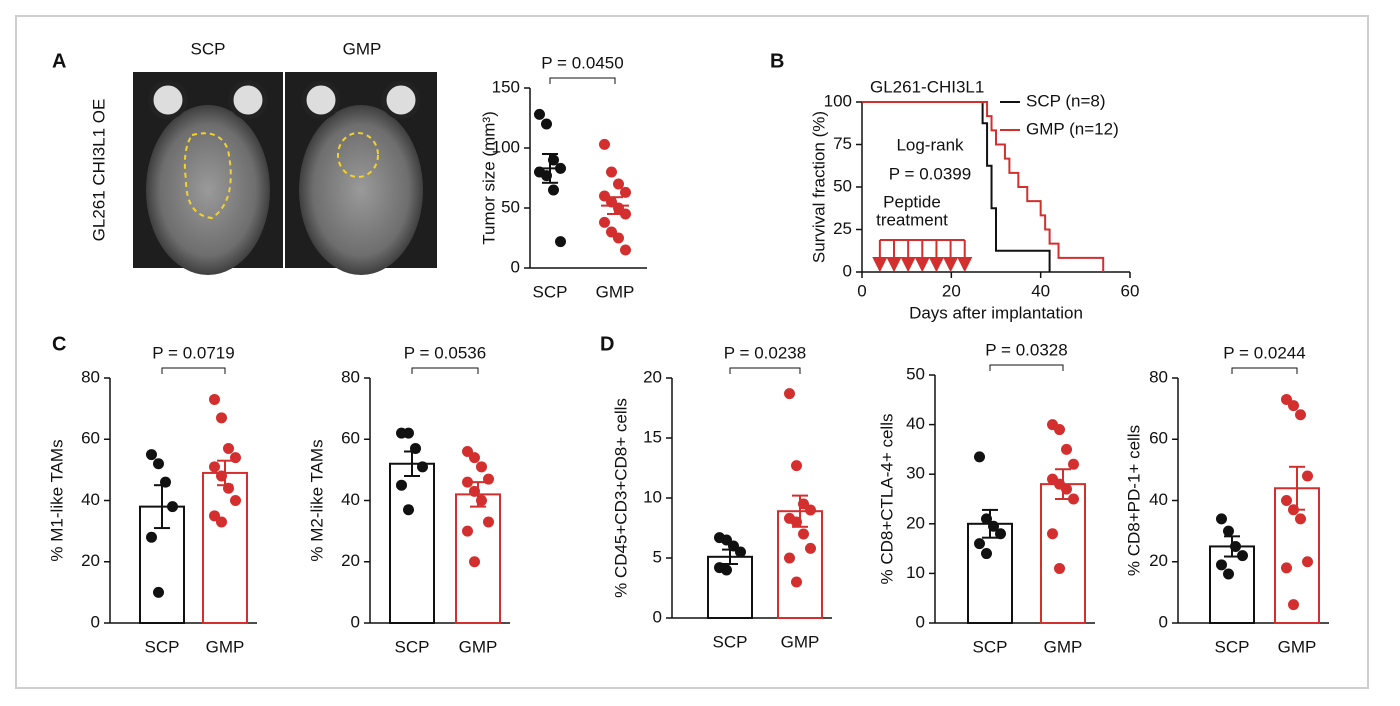  Describe the element at coordinates (90, 438) in the screenshot. I see `y-tick-label: 60` at that location.